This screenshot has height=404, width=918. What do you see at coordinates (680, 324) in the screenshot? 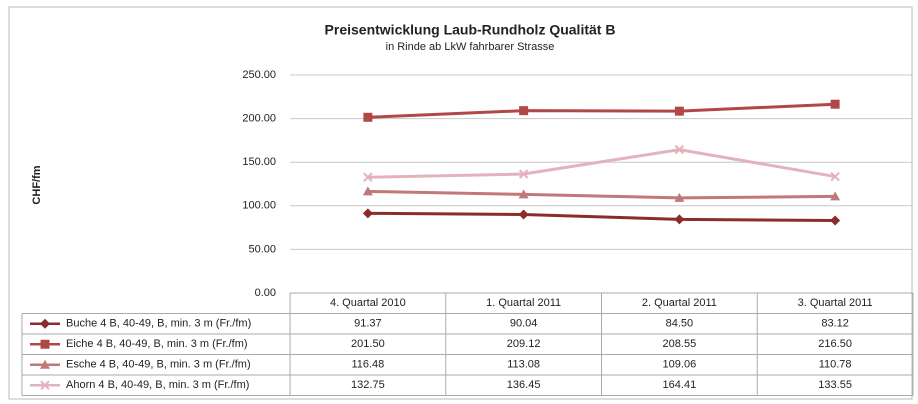
I see `table-value: 84.50` at bounding box center [680, 324].